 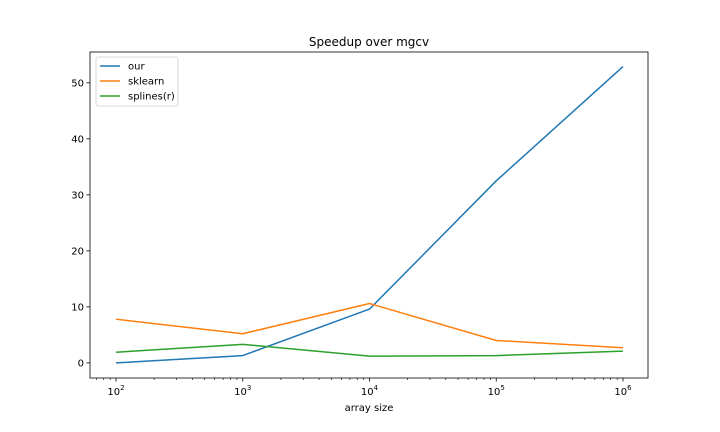 I want to click on x-tick-label: 10⁶, so click(x=623, y=391).